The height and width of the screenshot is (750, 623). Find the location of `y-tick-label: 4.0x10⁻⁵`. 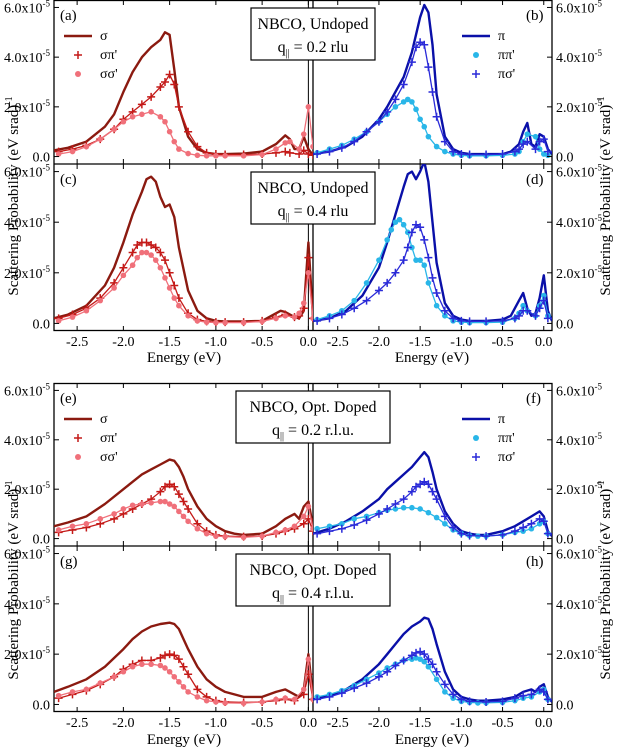

y-tick-label: 4.0x10⁻⁵ is located at coordinates (27, 604).